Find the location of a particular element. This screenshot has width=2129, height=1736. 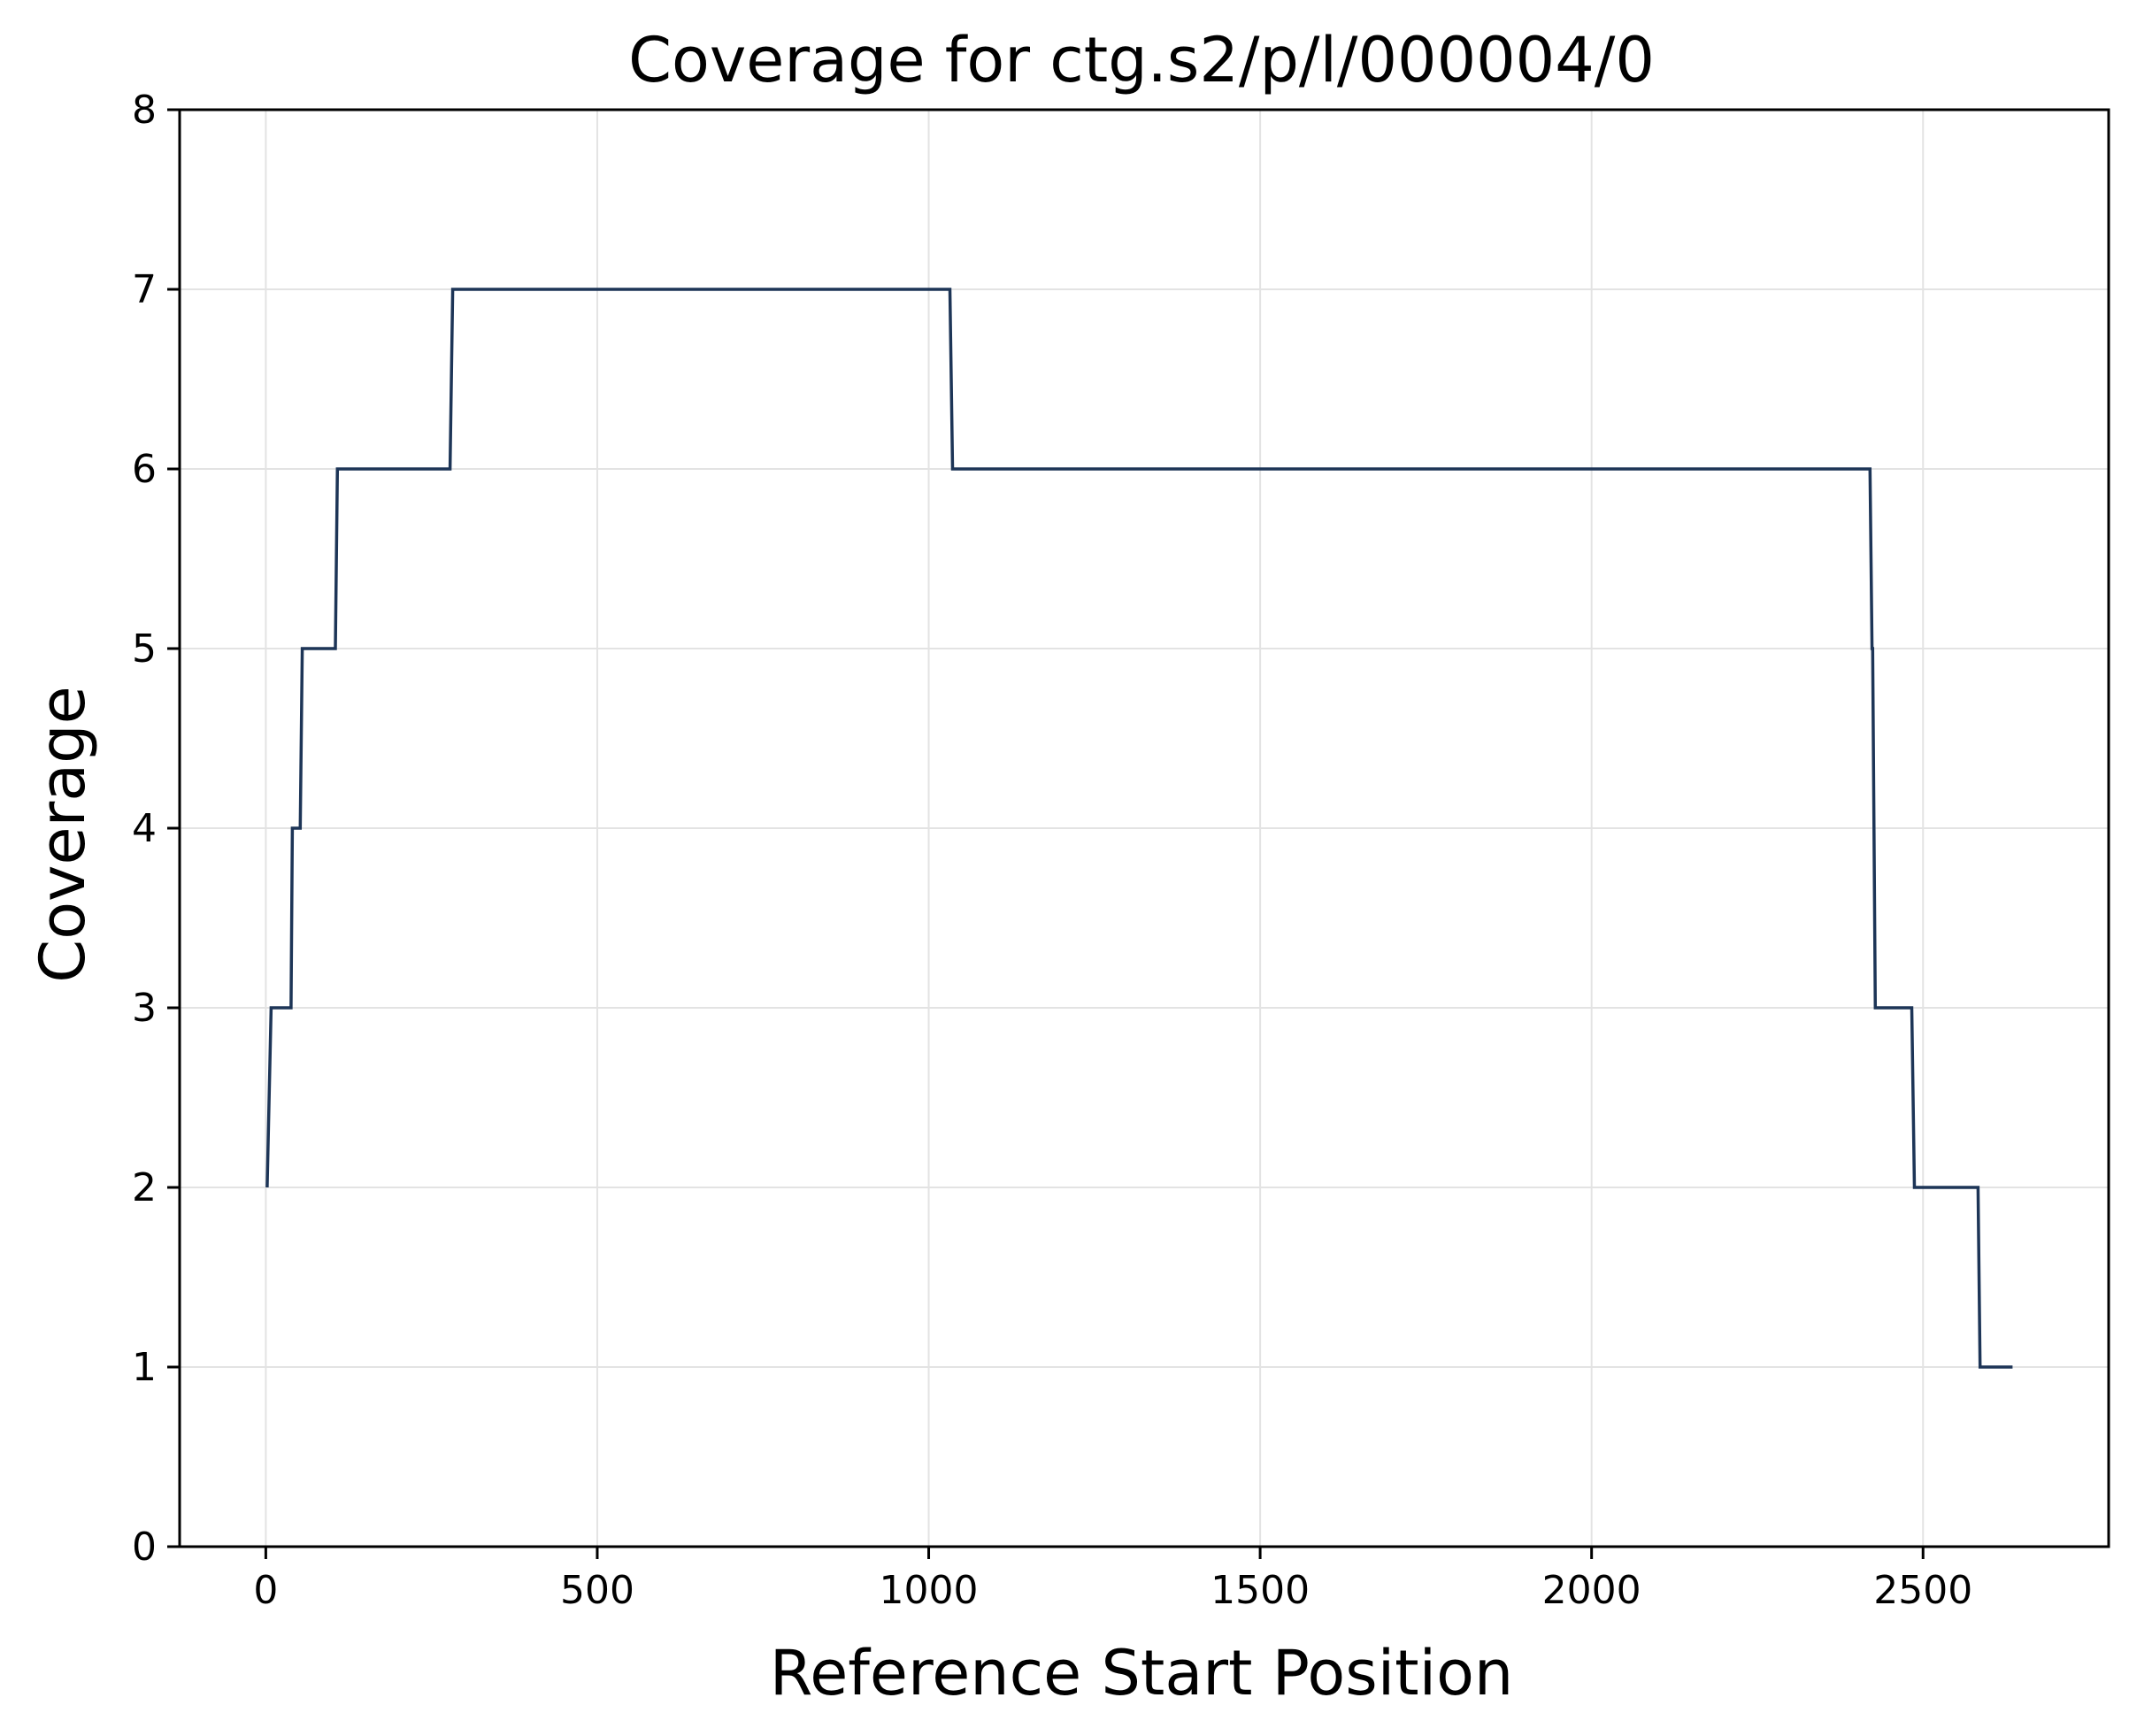

y-tick-label: 8 is located at coordinates (144, 110).